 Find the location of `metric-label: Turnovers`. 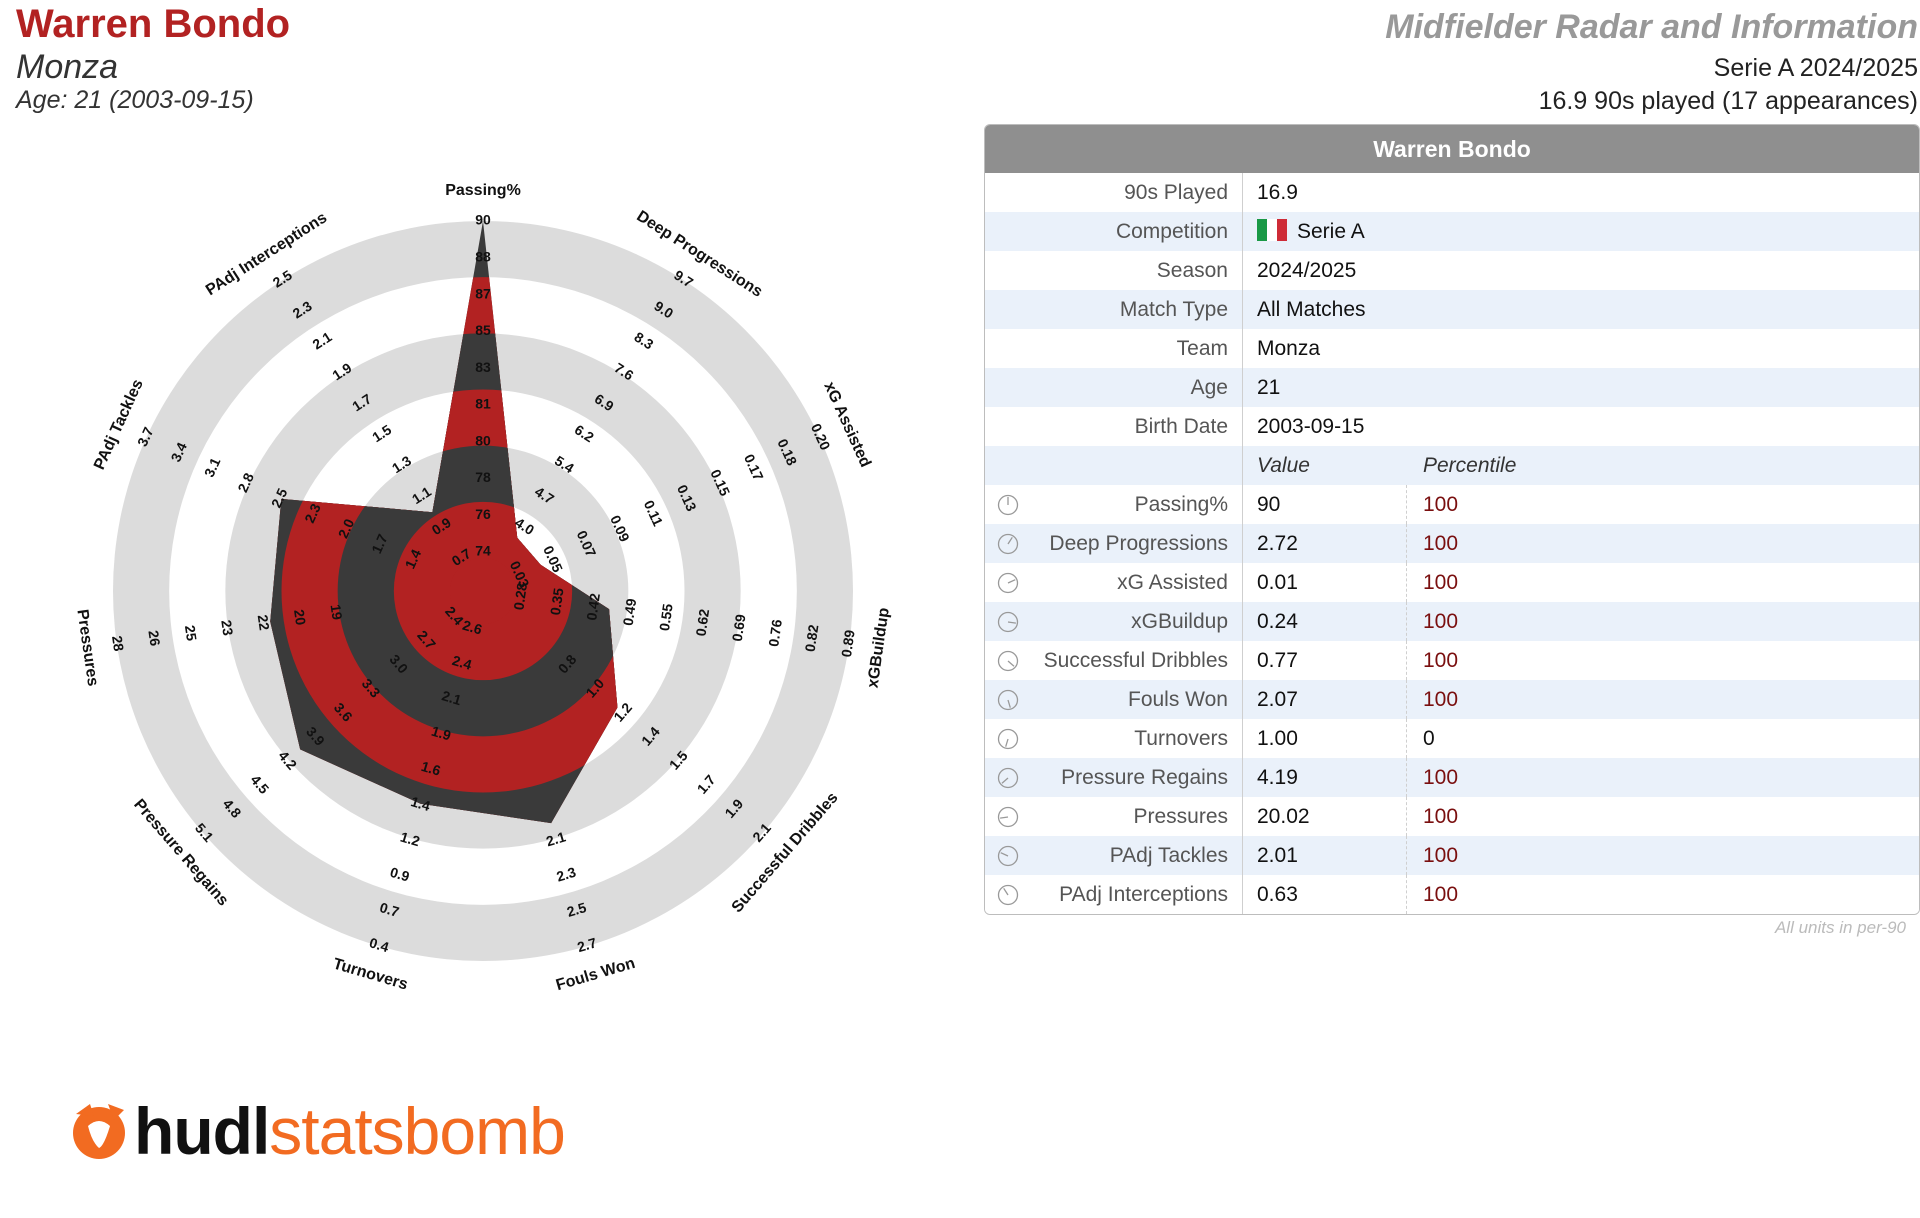

metric-label: Turnovers is located at coordinates (1137, 738).